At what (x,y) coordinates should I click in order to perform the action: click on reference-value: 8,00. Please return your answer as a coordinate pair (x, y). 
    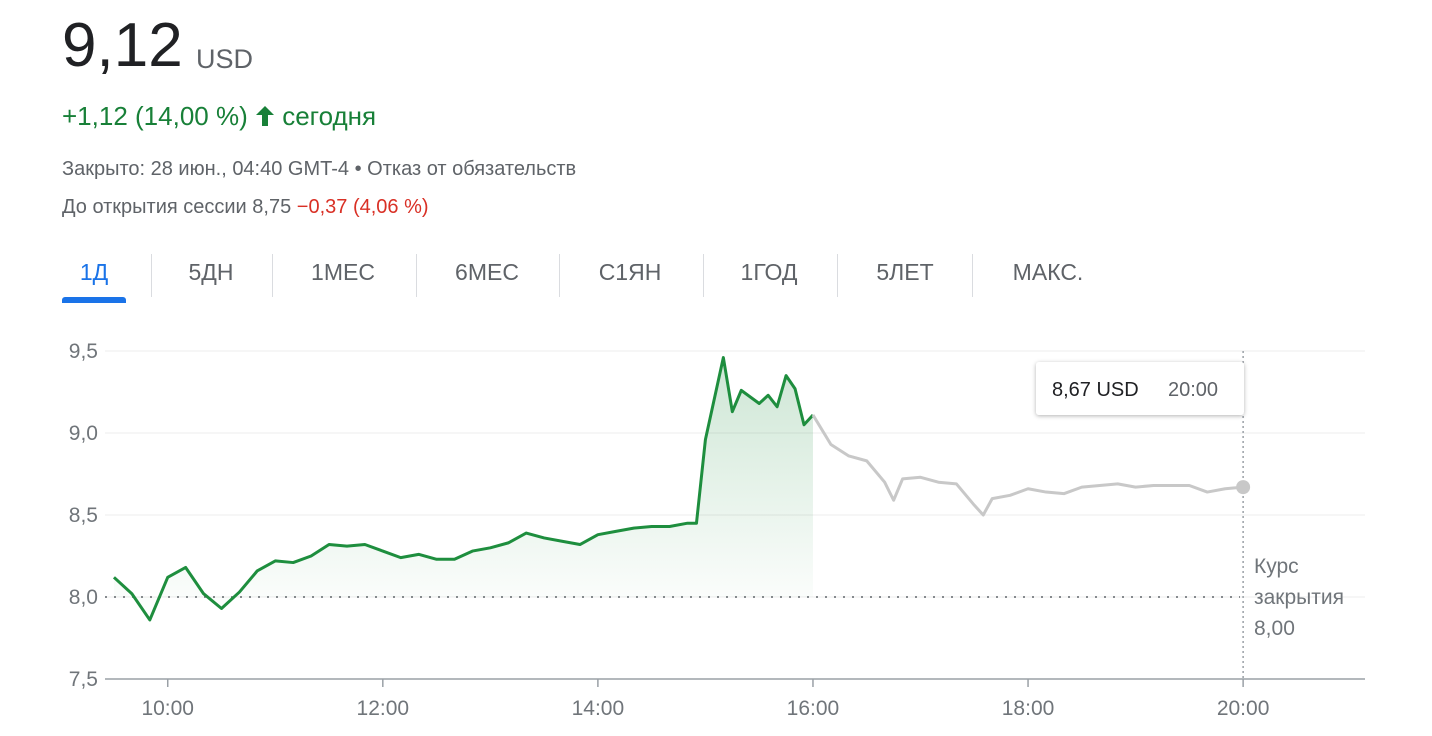
    Looking at the image, I should click on (1274, 628).